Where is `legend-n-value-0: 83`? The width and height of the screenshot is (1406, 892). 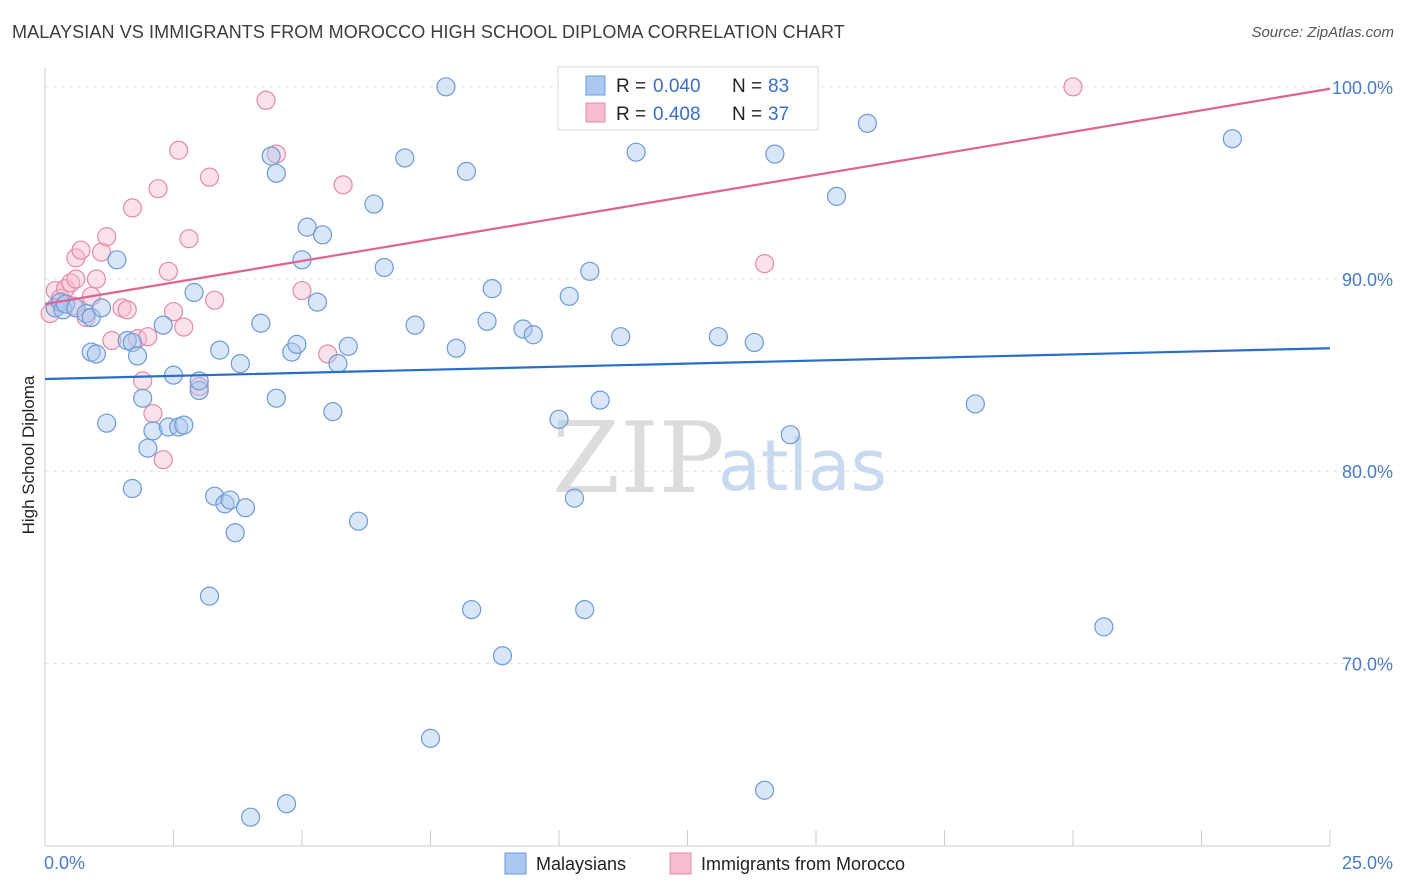
legend-n-value-0: 83 is located at coordinates (778, 86).